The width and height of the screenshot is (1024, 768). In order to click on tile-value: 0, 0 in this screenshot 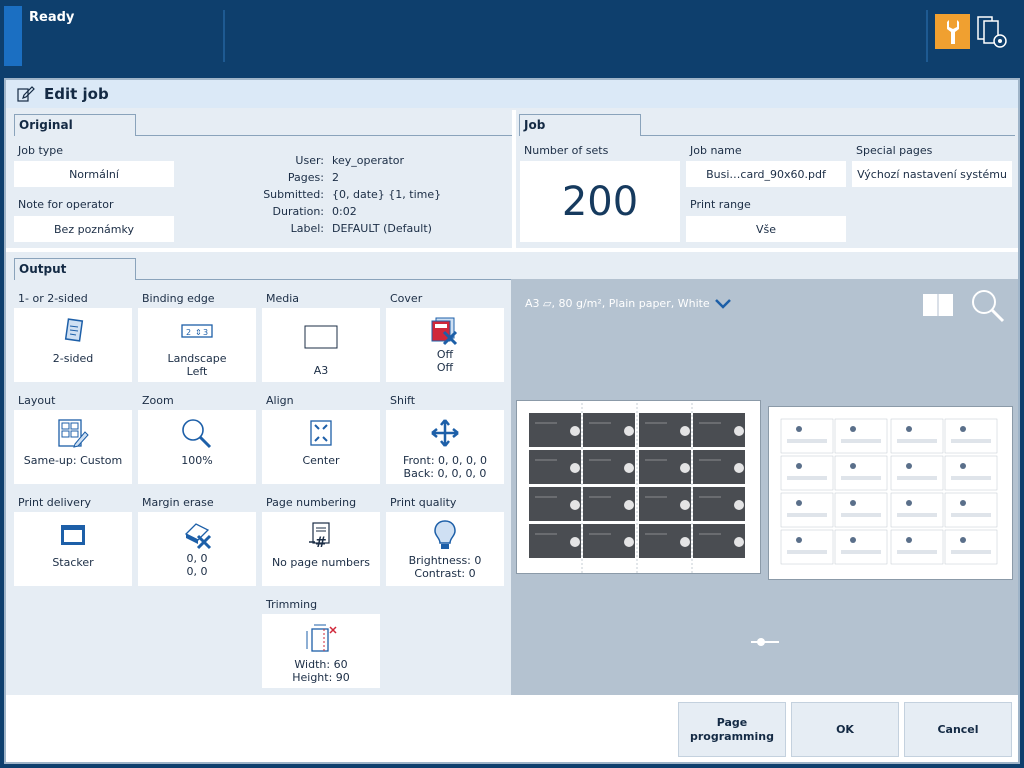, I will do `click(197, 571)`.